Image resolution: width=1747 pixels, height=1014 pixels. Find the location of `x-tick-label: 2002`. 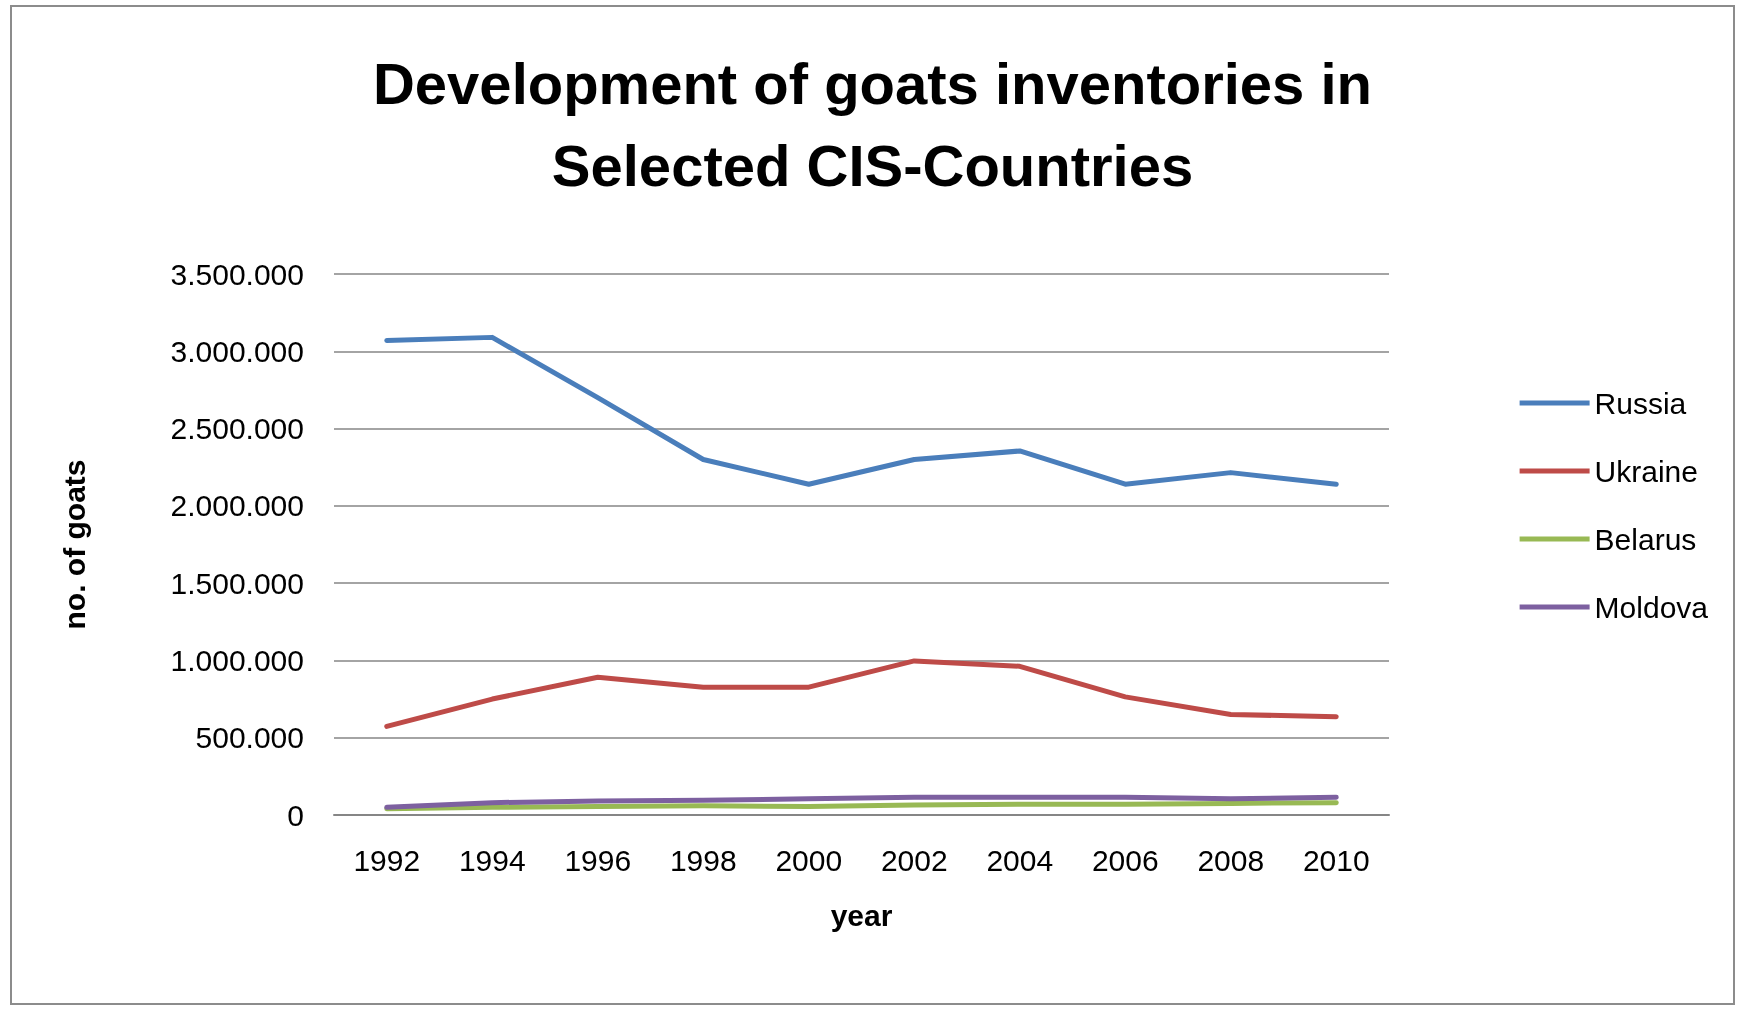

x-tick-label: 2002 is located at coordinates (914, 860).